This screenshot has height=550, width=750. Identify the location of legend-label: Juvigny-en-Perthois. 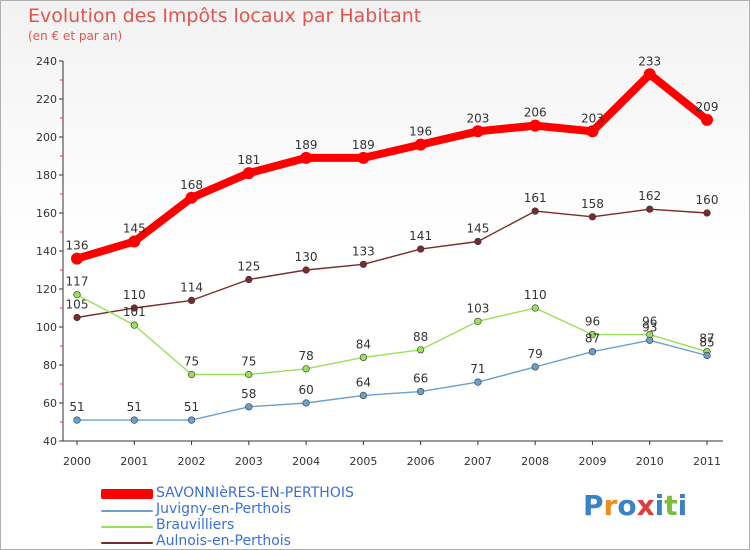
(223, 509).